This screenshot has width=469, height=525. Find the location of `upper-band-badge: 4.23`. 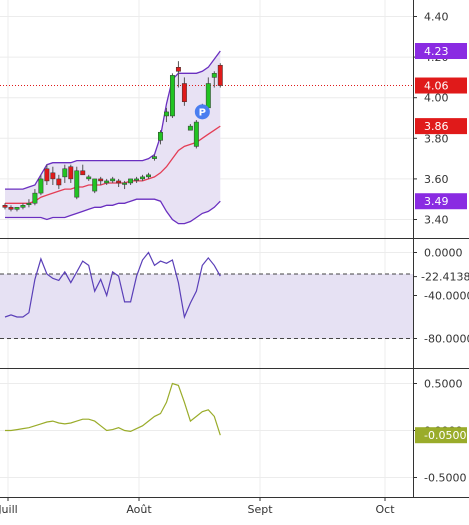

upper-band-badge: 4.23 is located at coordinates (441, 51).